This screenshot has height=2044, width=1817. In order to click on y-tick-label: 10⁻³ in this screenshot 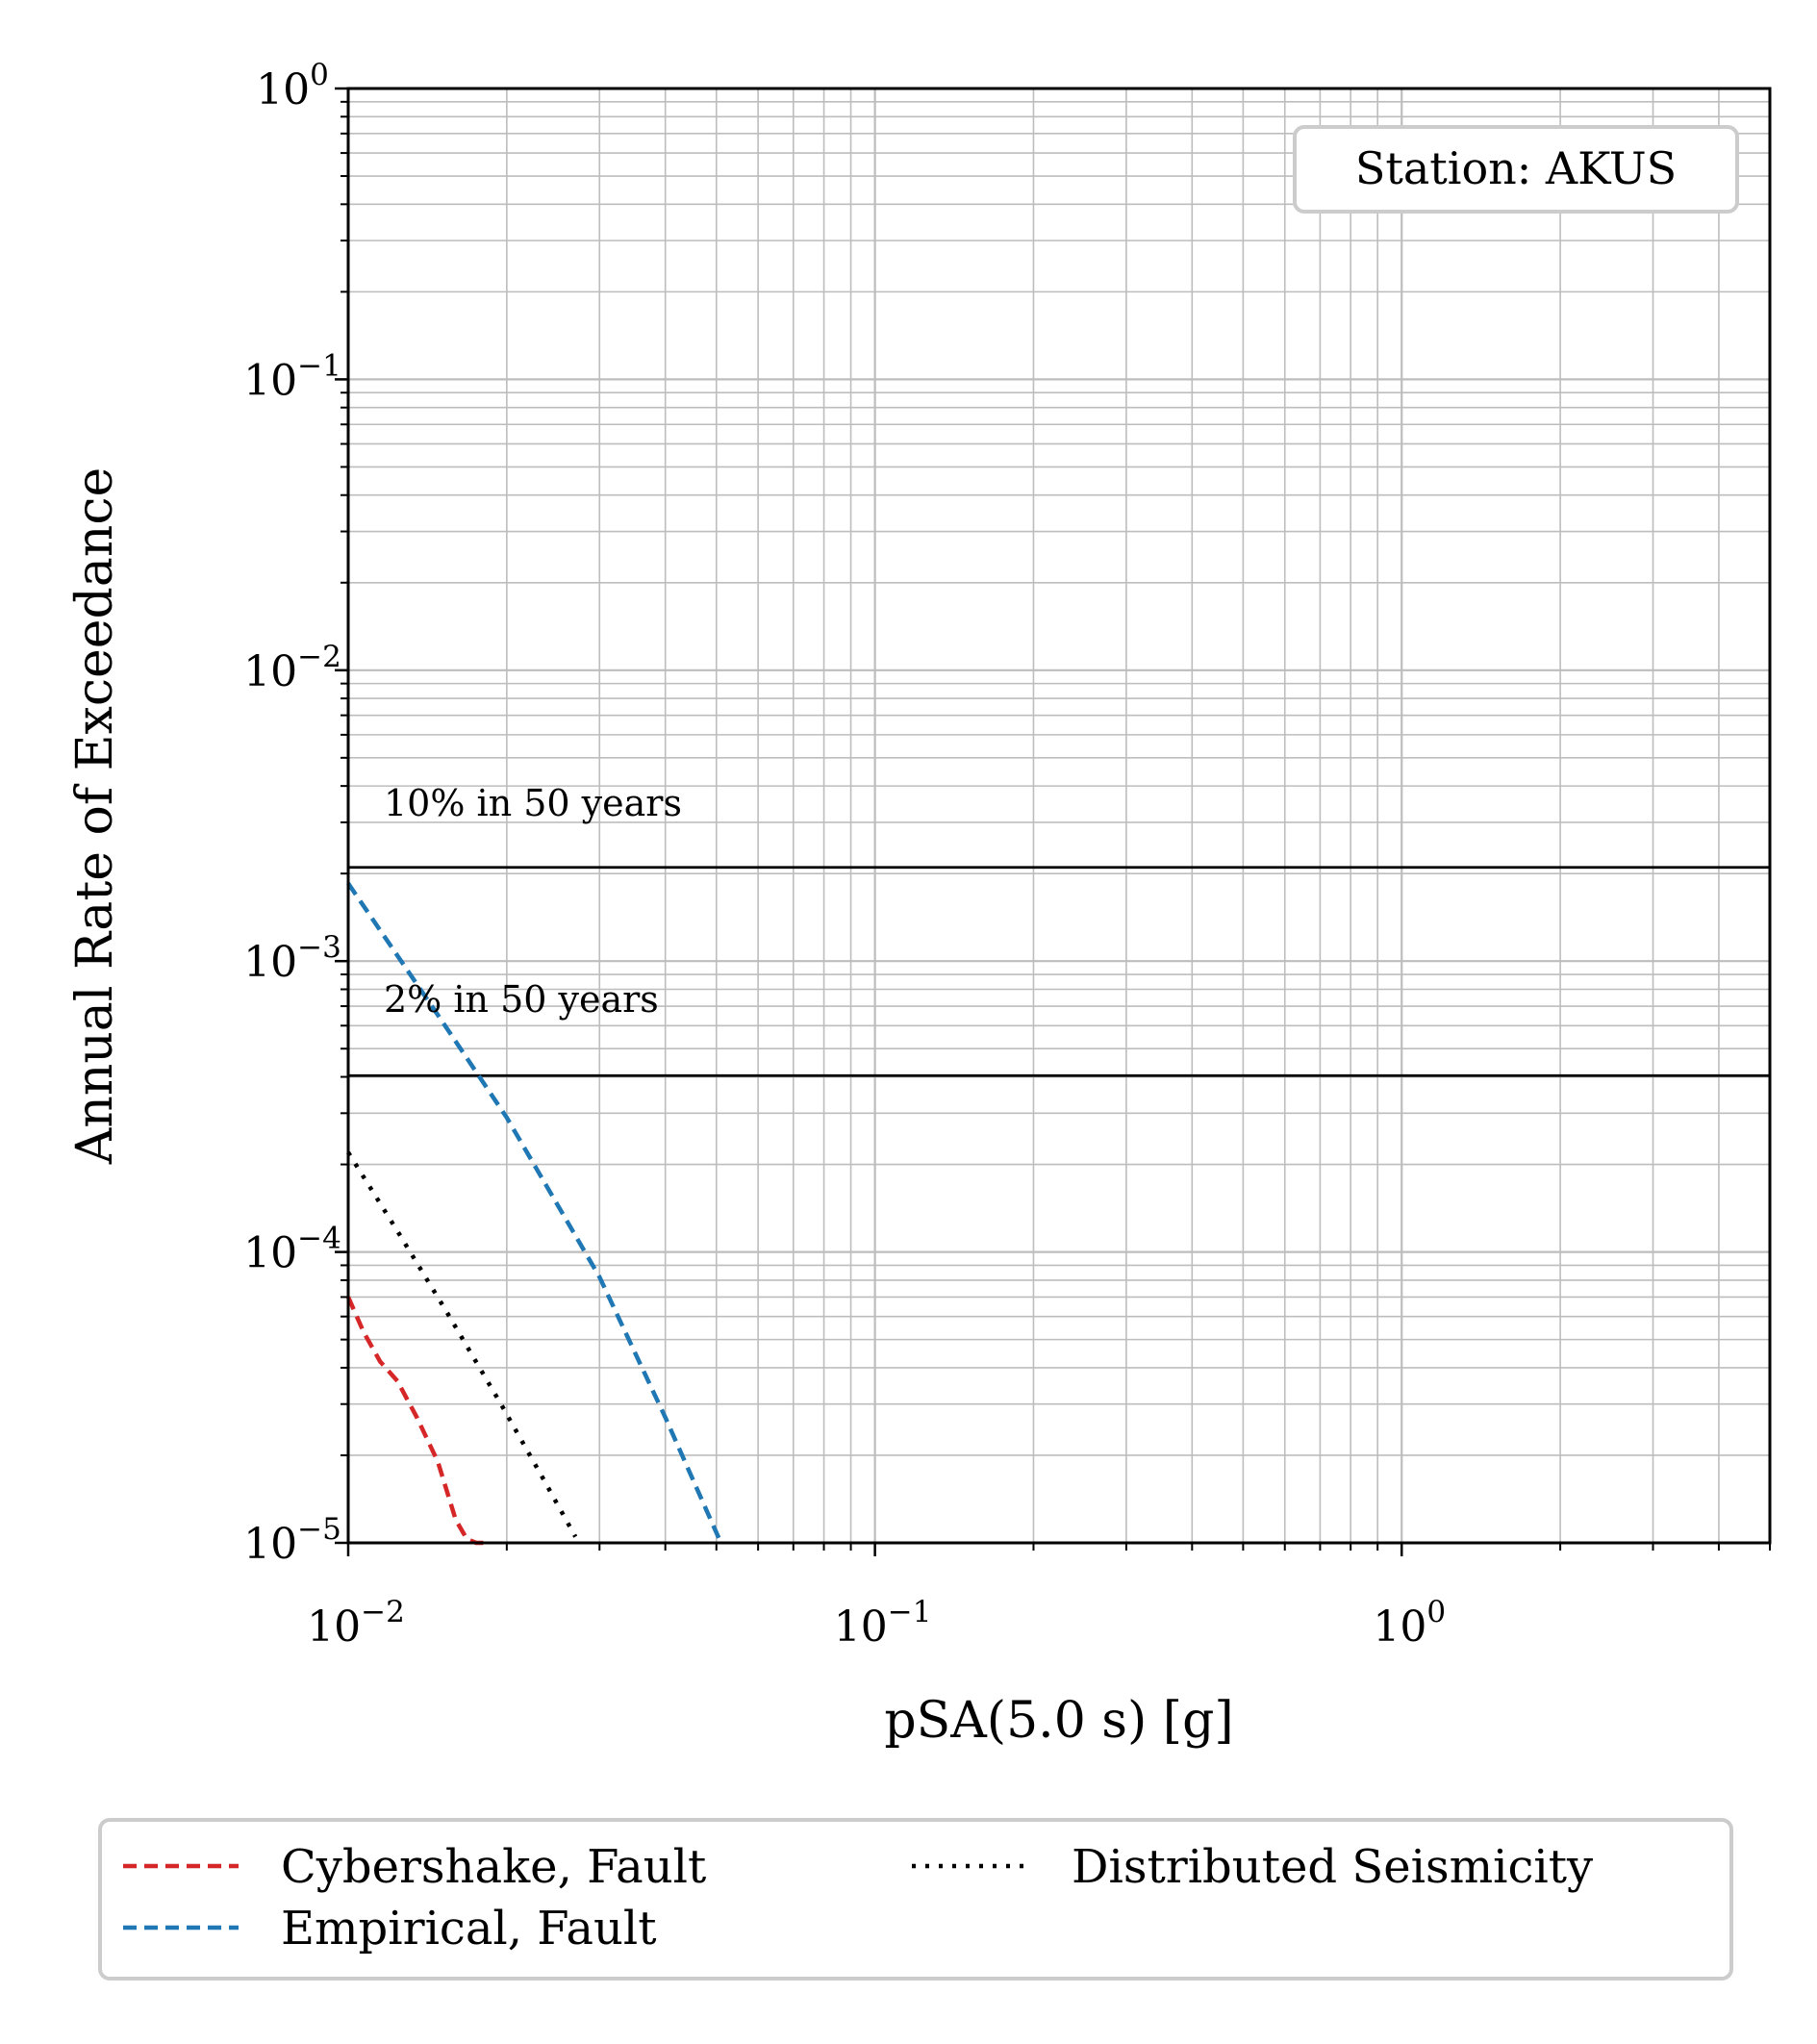, I will do `click(292, 959)`.